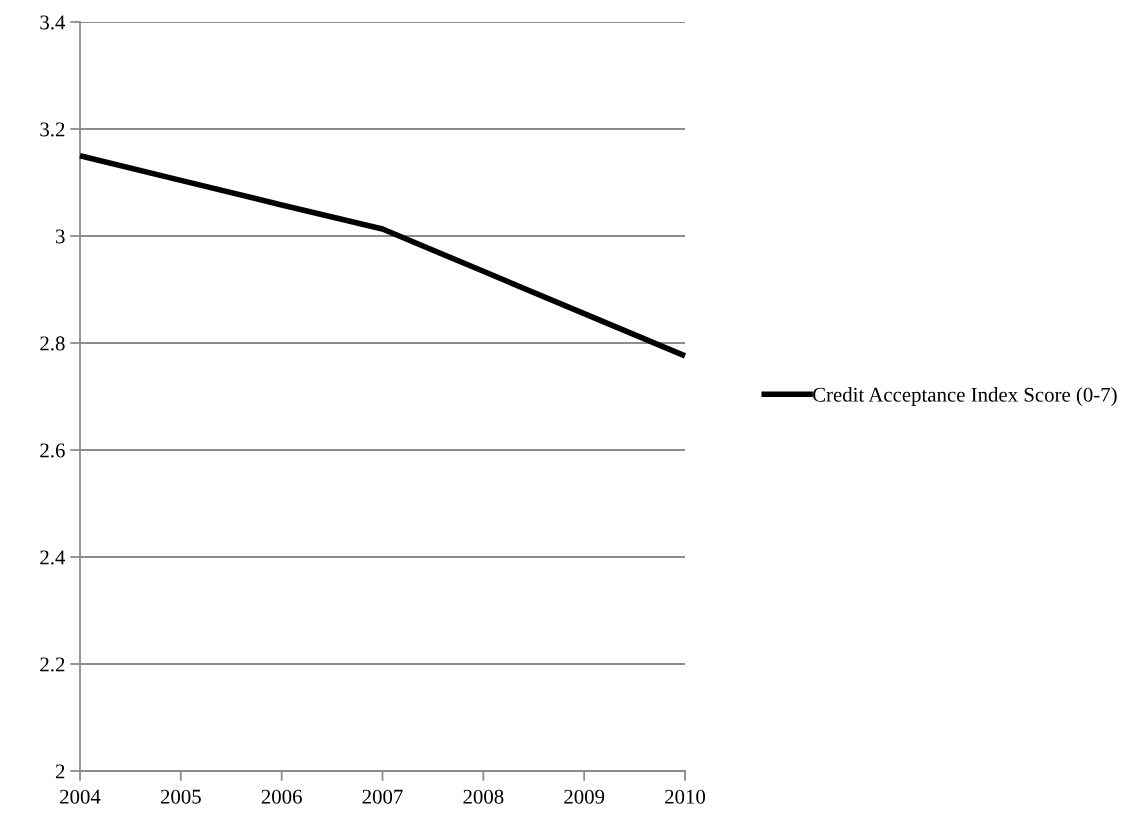  What do you see at coordinates (52, 664) in the screenshot?
I see `y-tick-label: 2.2` at bounding box center [52, 664].